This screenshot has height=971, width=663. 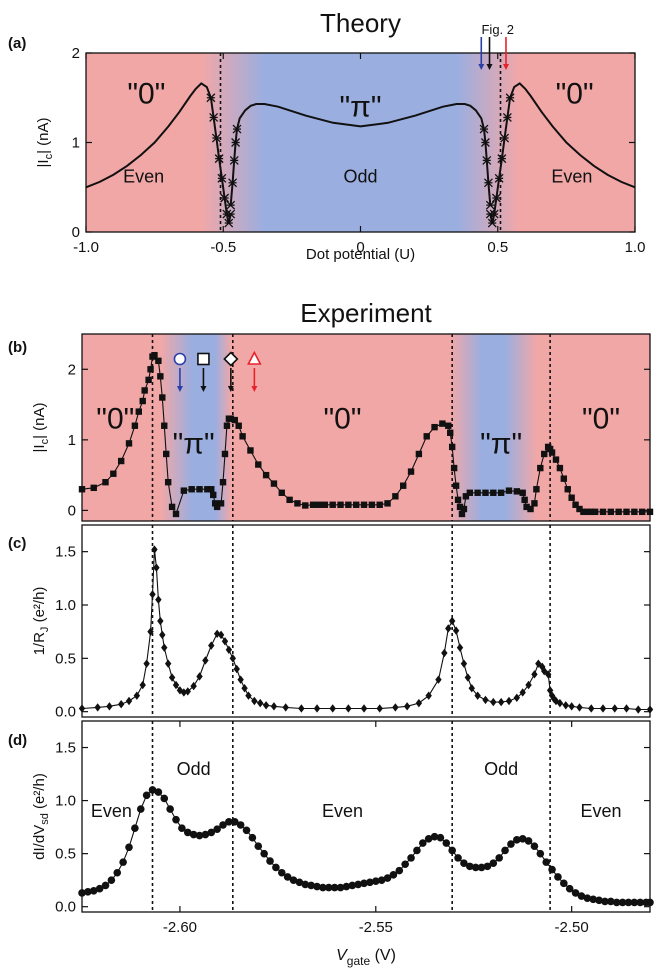 What do you see at coordinates (41, 621) in the screenshot?
I see `ylabel: 1/RJ (e²/h)` at bounding box center [41, 621].